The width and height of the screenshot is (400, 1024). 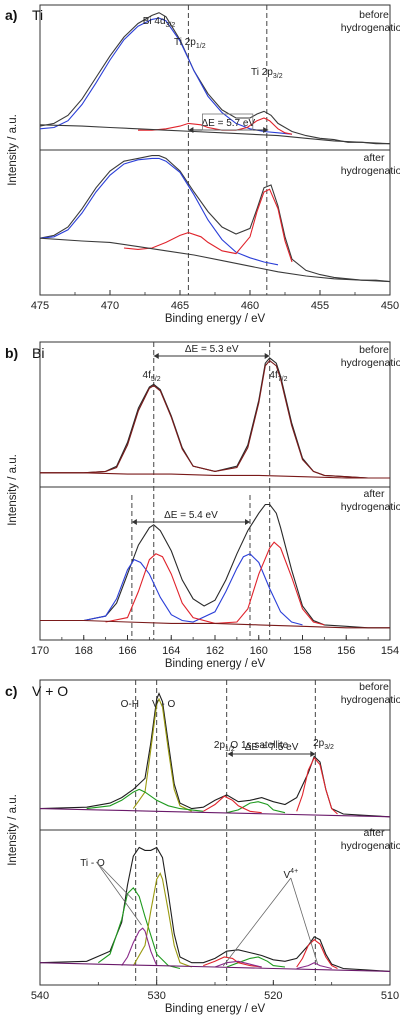 I want to click on delta-label: ΔE = 5.4 eV, so click(x=191, y=515).